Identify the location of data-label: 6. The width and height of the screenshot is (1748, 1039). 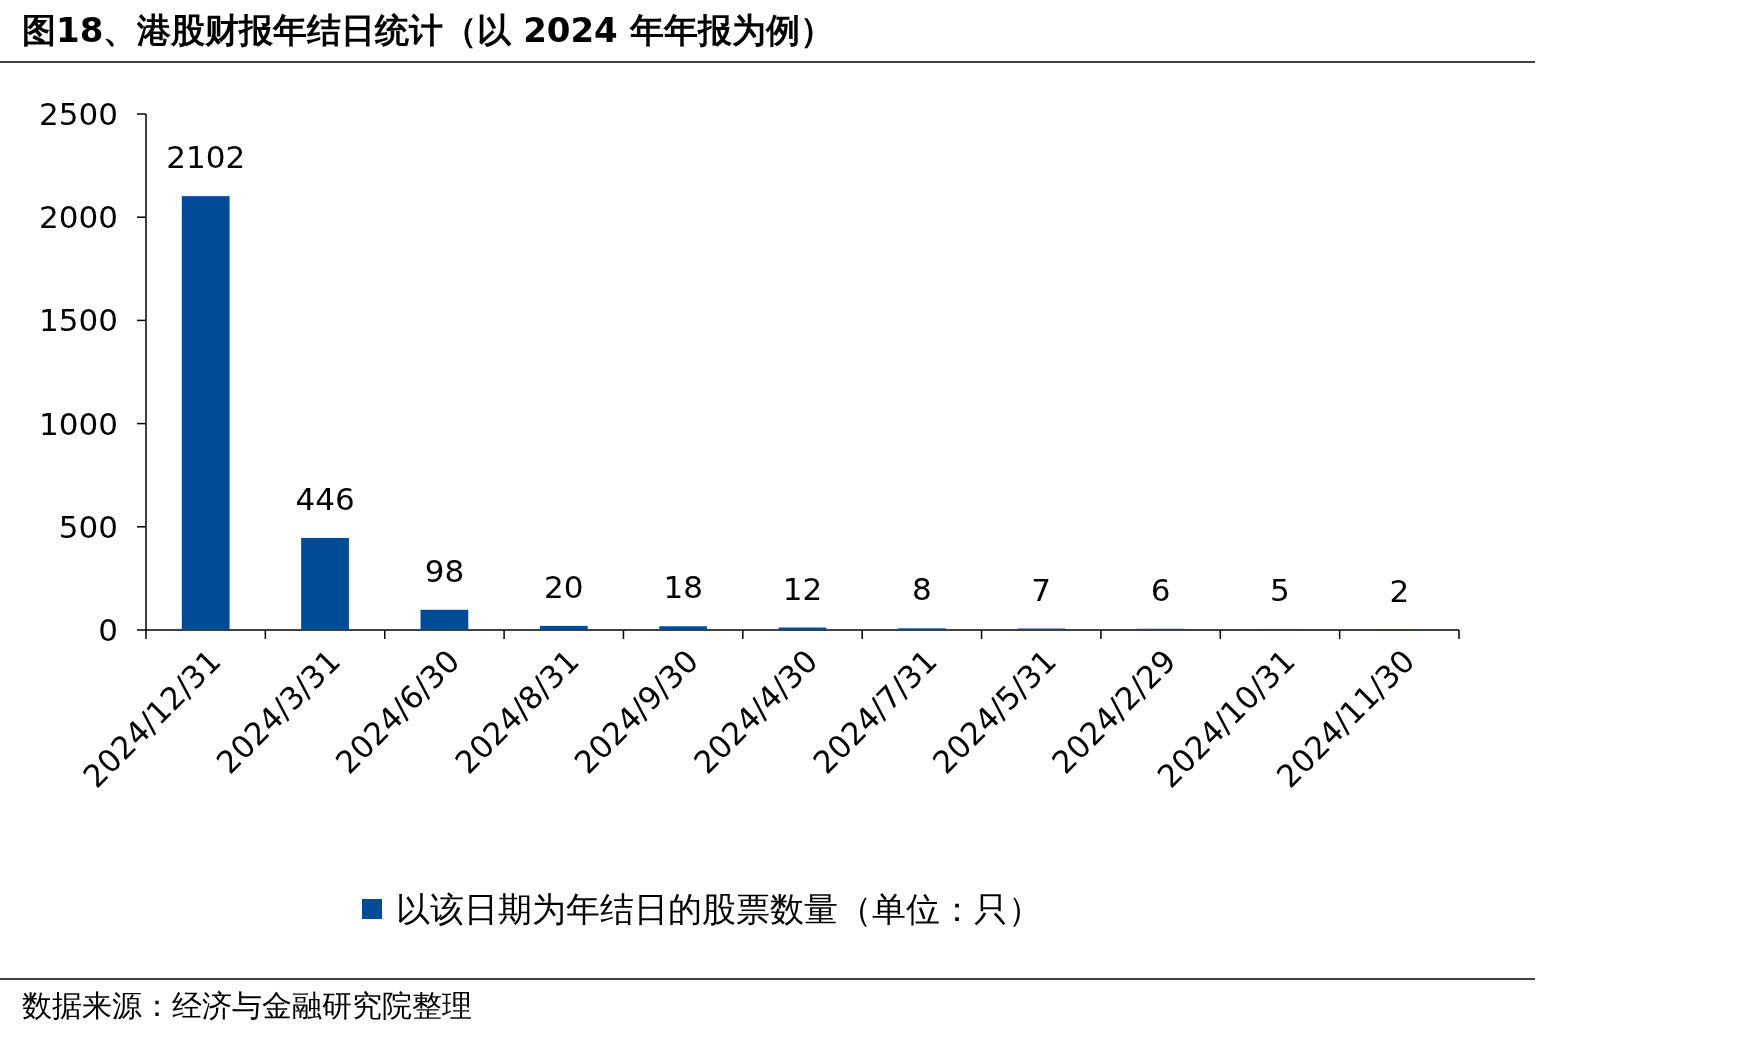
(1160, 589).